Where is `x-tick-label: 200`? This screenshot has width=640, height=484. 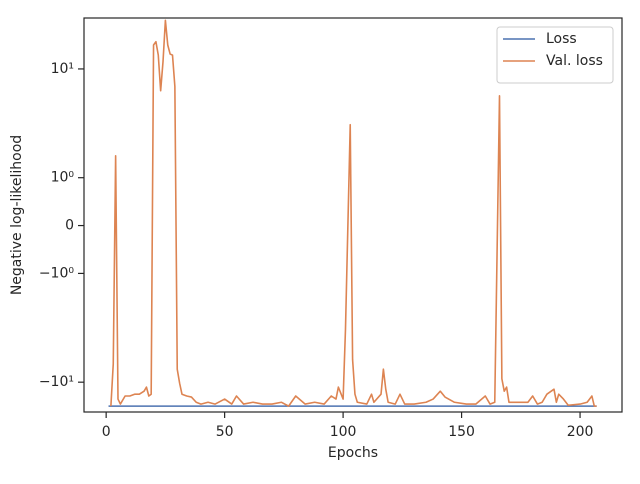
x-tick-label: 200 is located at coordinates (580, 432).